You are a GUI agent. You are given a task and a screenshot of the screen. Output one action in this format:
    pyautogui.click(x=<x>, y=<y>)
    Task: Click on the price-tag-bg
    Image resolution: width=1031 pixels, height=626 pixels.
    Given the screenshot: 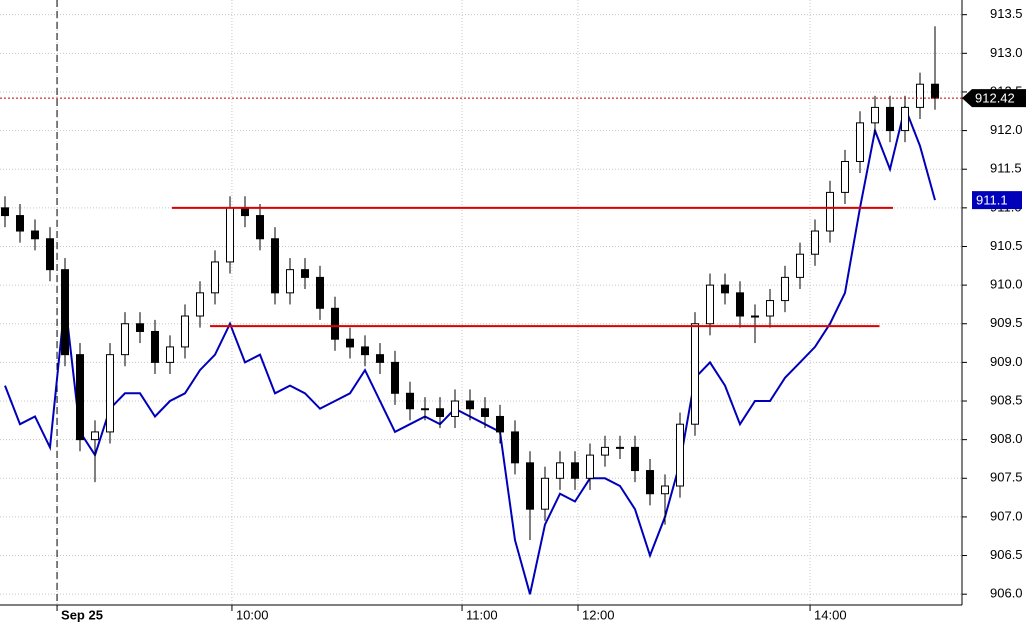 What is the action you would take?
    pyautogui.click(x=994, y=98)
    